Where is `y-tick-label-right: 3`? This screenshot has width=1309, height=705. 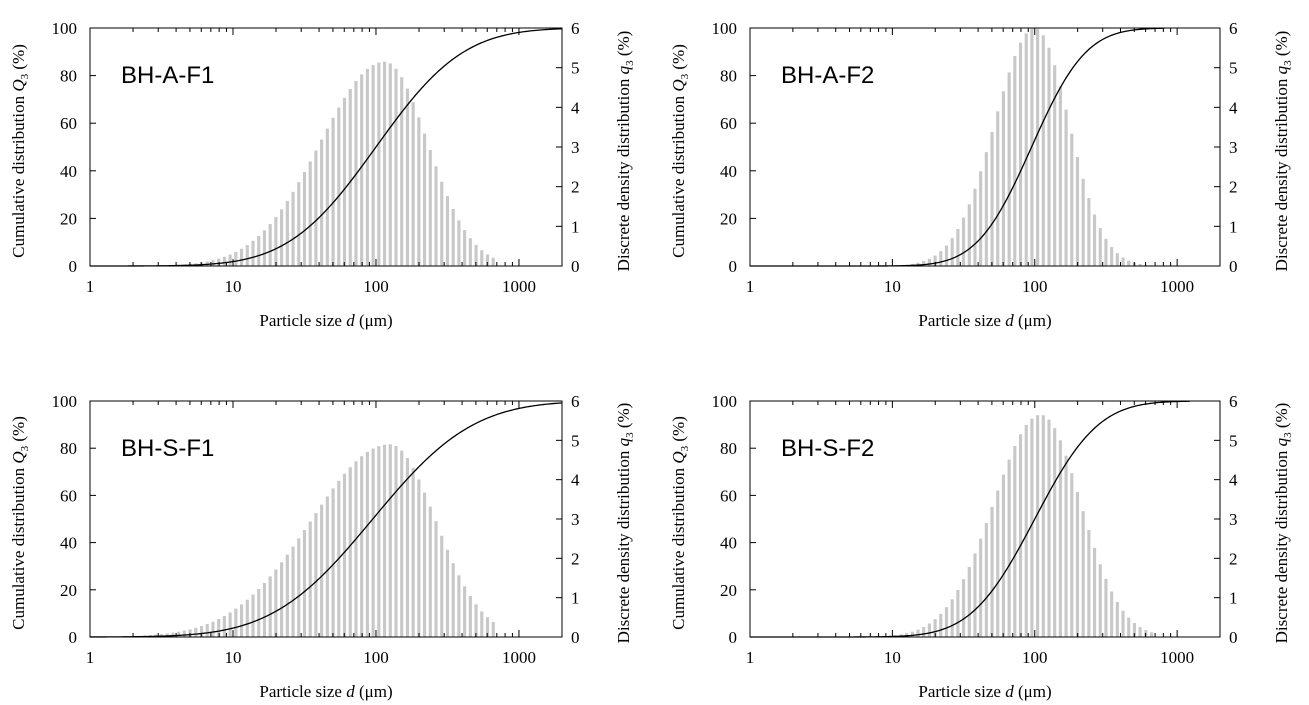
y-tick-label-right: 3 is located at coordinates (575, 519).